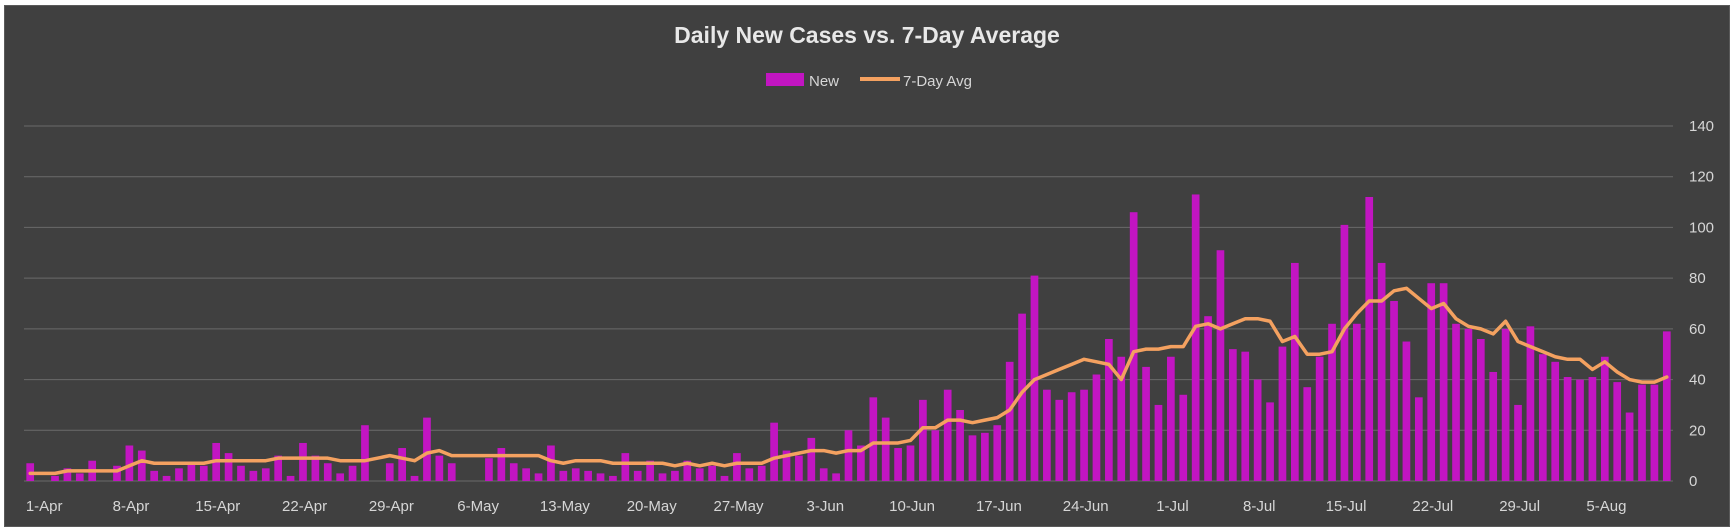 This screenshot has width=1735, height=532. What do you see at coordinates (1519, 506) in the screenshot?
I see `x-tick-label: 29-Jul` at bounding box center [1519, 506].